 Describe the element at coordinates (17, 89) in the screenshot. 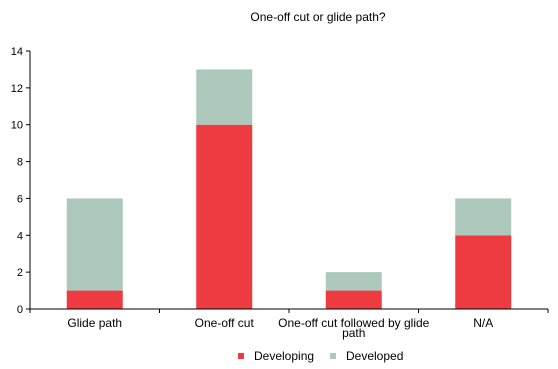

I see `y-tick-label: 12` at that location.